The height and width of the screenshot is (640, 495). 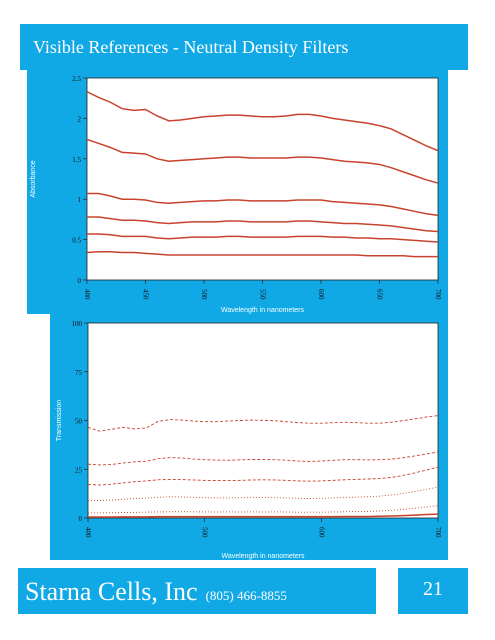 I want to click on company-name: Starna Cells, Inc (805) 466-8855, so click(x=156, y=592).